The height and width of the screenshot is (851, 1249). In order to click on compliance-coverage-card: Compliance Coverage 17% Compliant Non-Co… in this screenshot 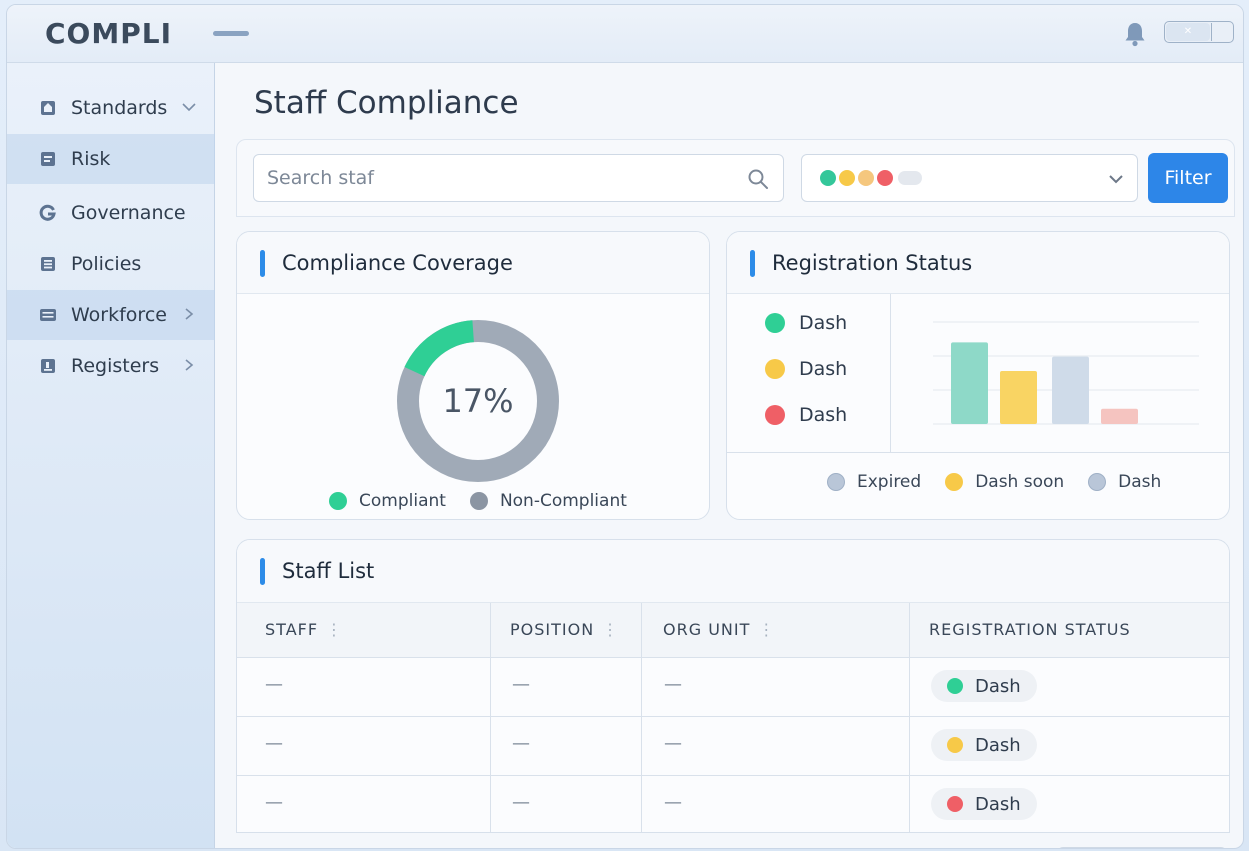, I will do `click(473, 375)`.